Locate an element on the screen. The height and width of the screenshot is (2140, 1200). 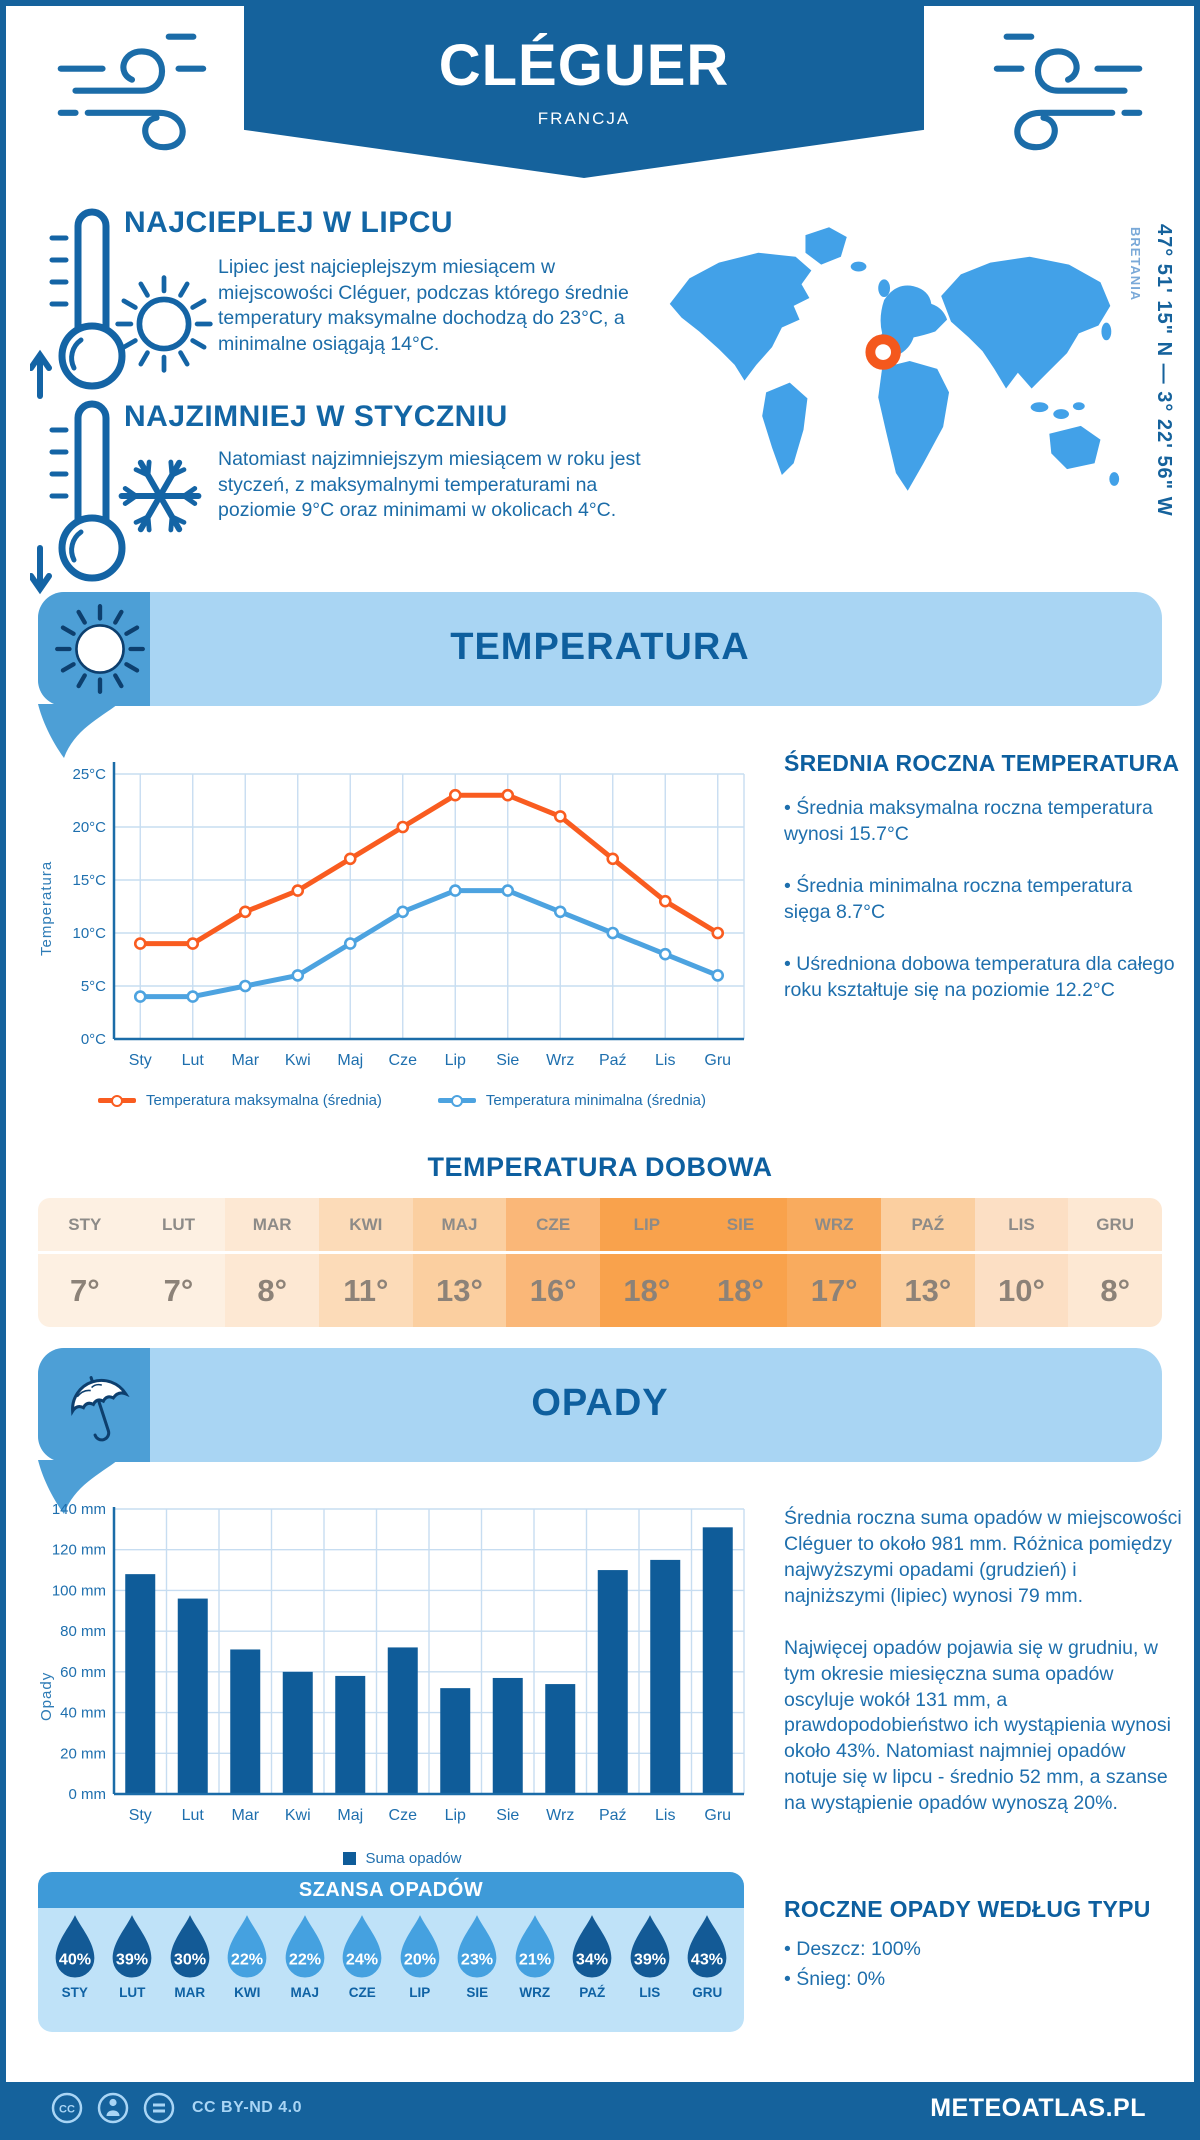
svg-text: 0°C is located at coordinates (93, 1039).